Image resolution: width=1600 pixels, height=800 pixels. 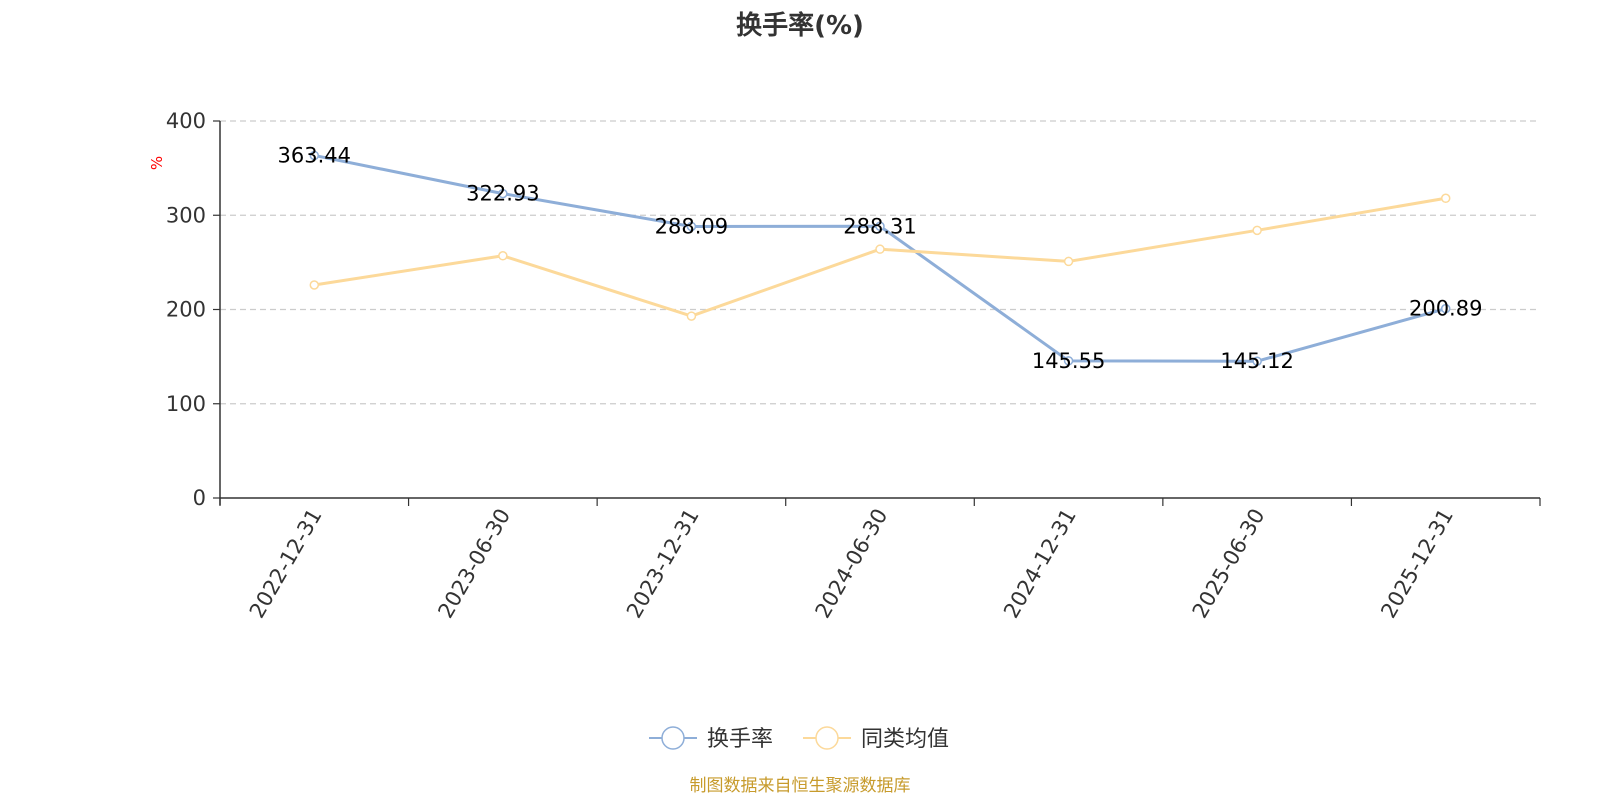 I want to click on data-label: 145.12, so click(x=1256, y=361).